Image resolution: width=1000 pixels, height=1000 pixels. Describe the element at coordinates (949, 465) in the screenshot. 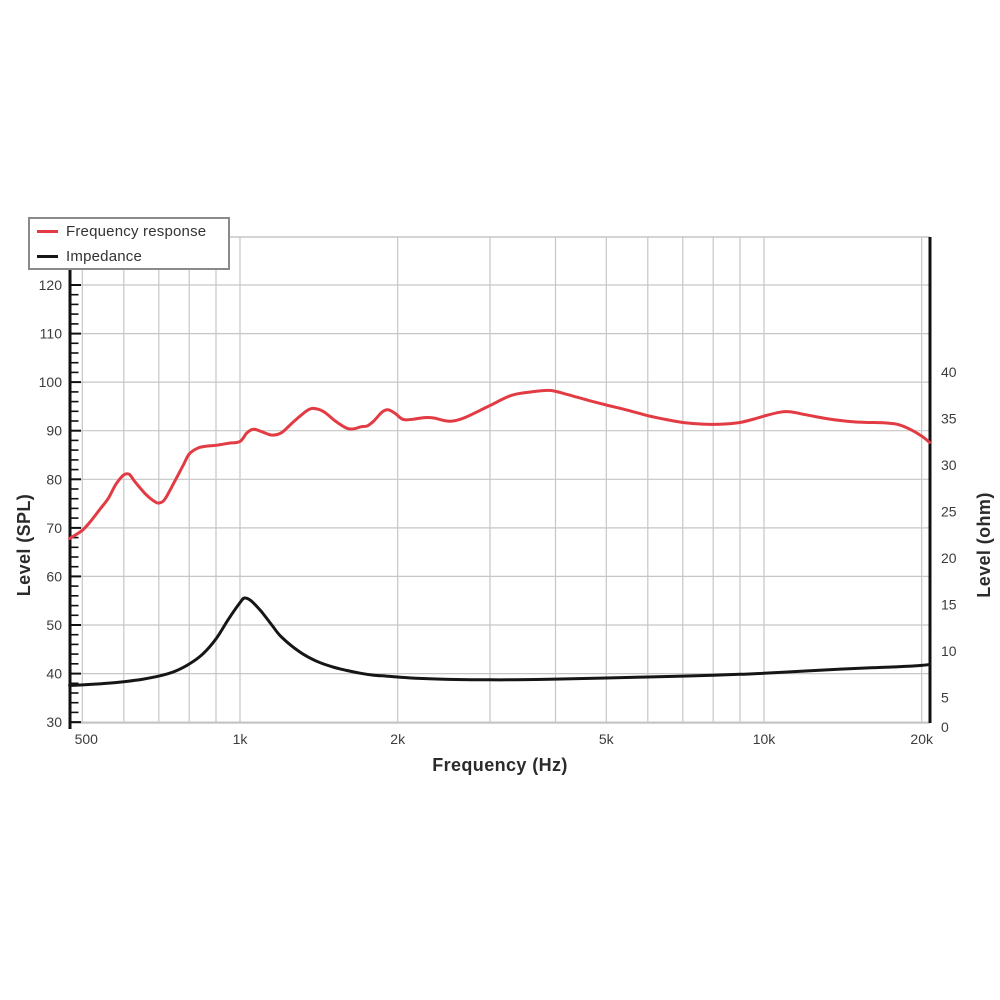

I see `right-axis-tick-label: 30` at that location.